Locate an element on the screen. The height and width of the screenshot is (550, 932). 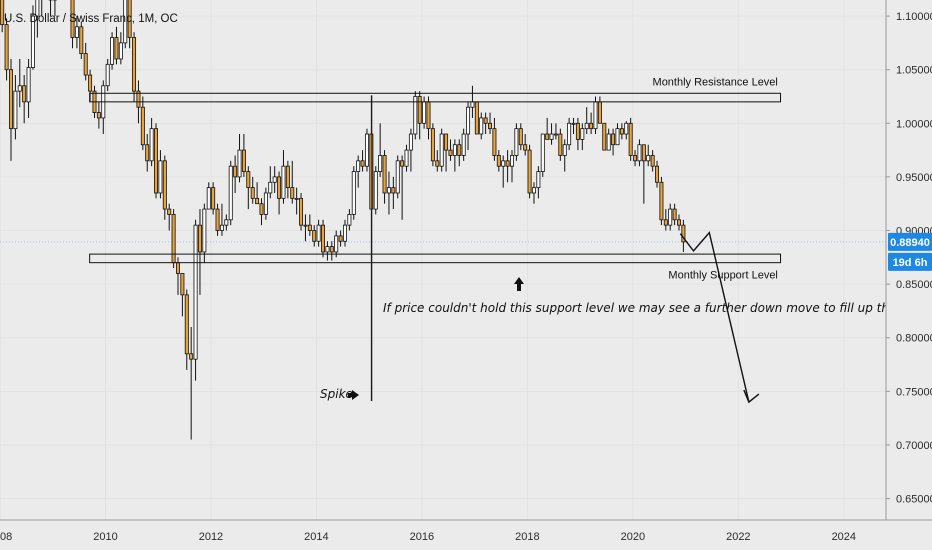
countdown-badge-bg is located at coordinates (910, 261).